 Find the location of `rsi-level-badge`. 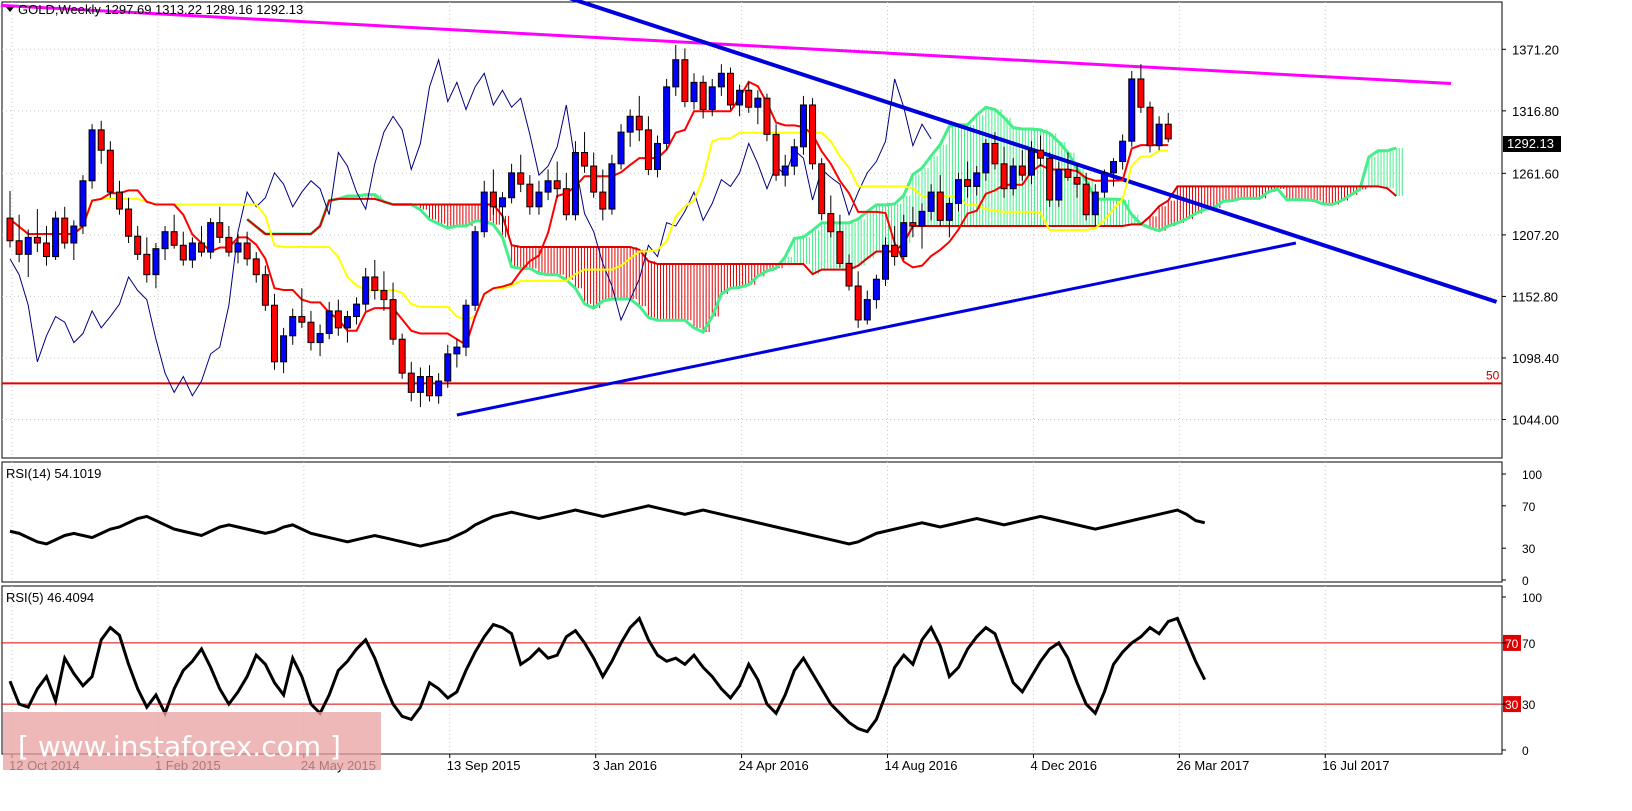

rsi-level-badge is located at coordinates (1512, 642).